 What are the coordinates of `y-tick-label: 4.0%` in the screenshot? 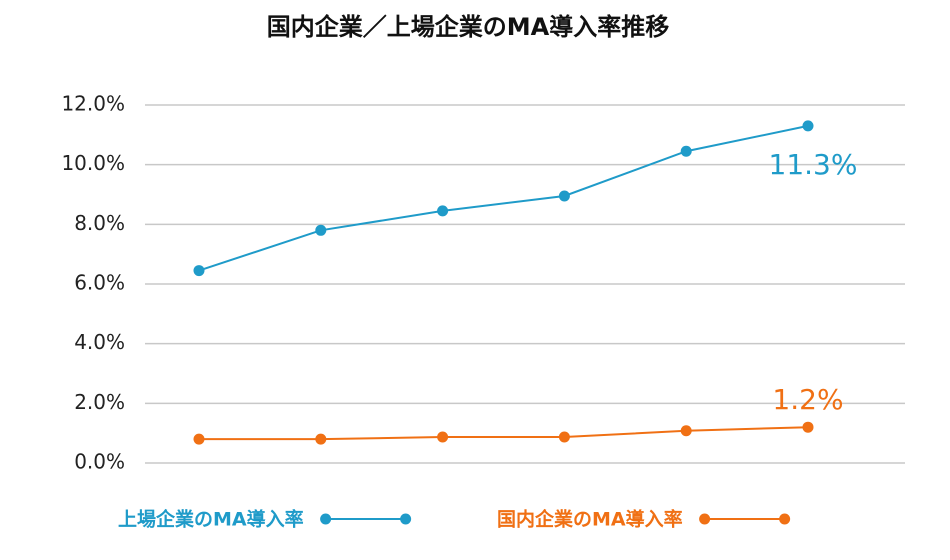 It's located at (99, 342).